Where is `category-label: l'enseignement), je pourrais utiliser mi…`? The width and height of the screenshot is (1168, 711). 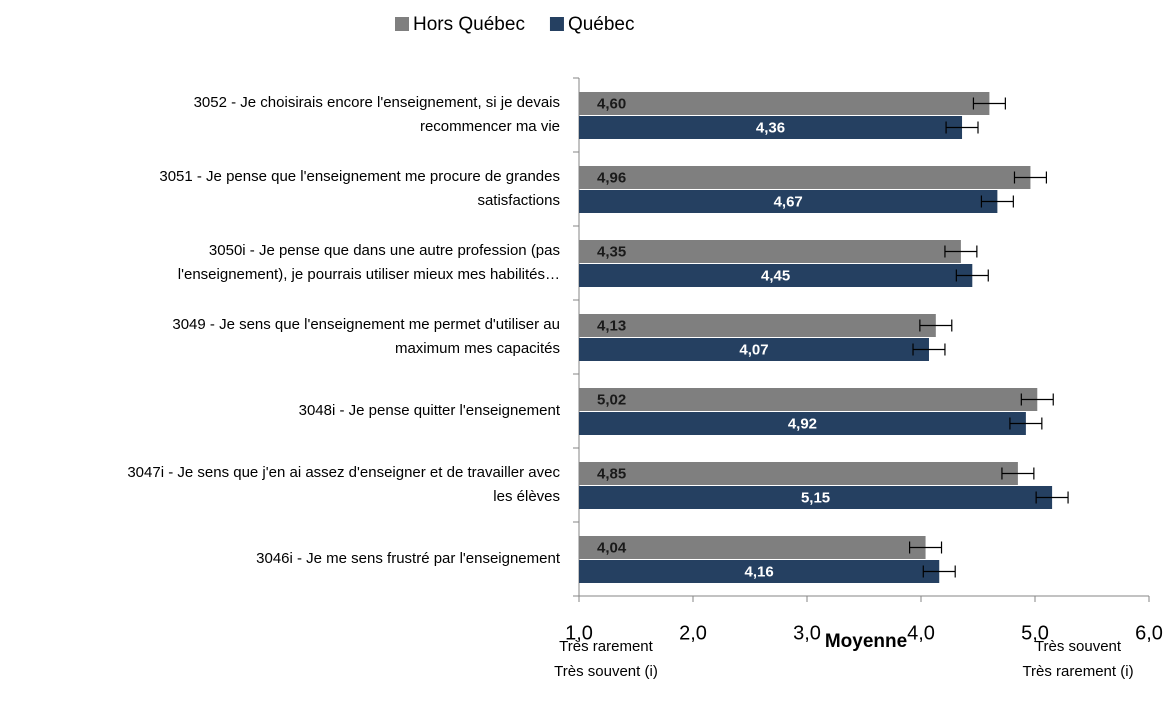 category-label: l'enseignement), je pourrais utiliser mi… is located at coordinates (369, 274).